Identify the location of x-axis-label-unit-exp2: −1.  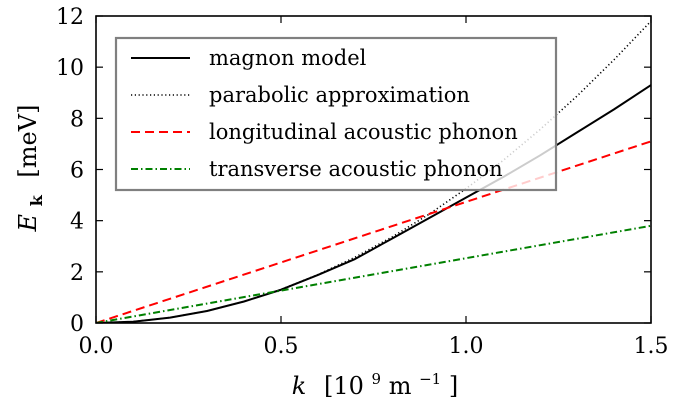
(430, 379).